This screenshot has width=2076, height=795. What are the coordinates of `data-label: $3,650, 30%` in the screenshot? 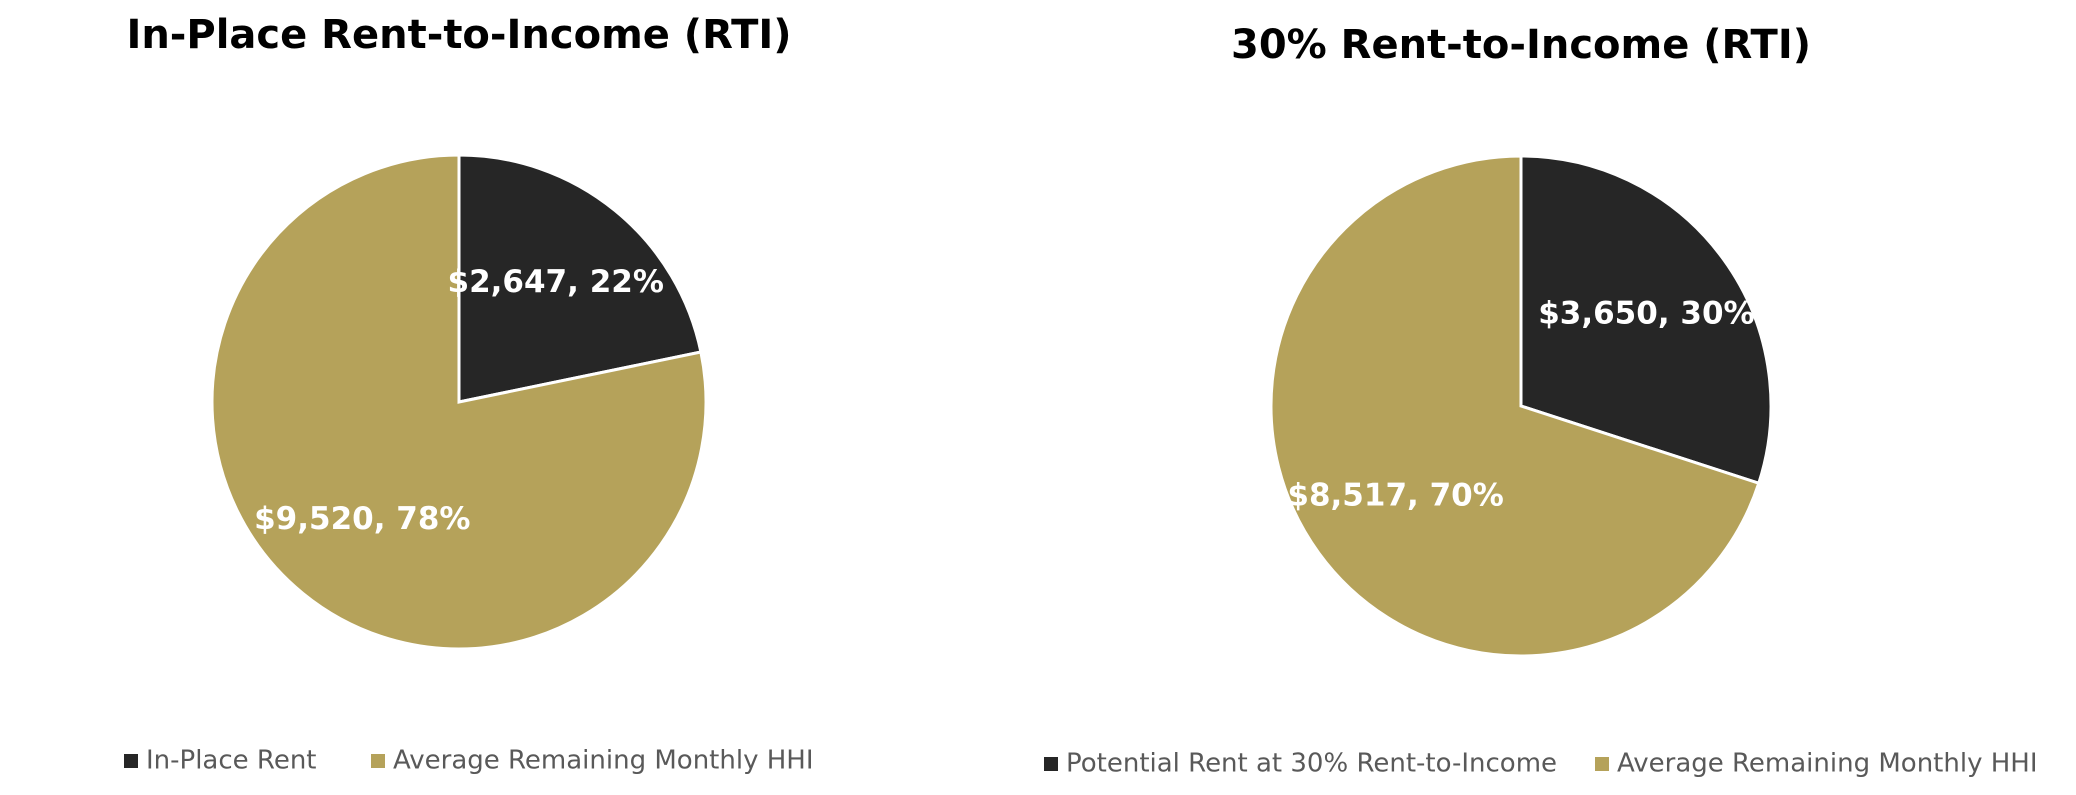 It's located at (1646, 313).